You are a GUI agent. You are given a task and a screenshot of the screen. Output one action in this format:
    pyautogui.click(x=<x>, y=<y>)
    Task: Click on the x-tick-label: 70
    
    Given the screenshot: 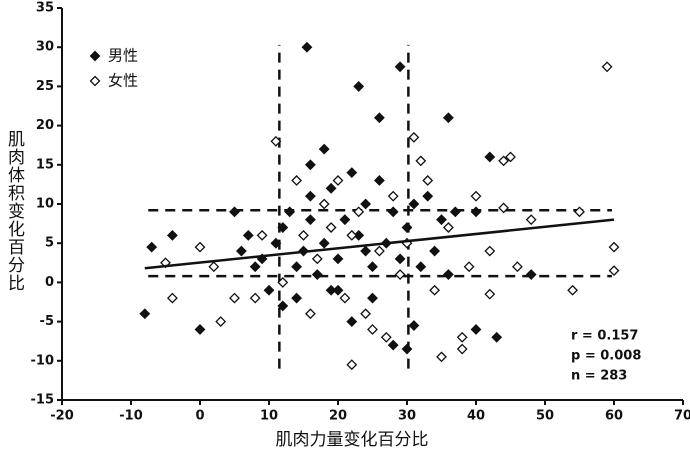 What is the action you would take?
    pyautogui.click(x=682, y=416)
    